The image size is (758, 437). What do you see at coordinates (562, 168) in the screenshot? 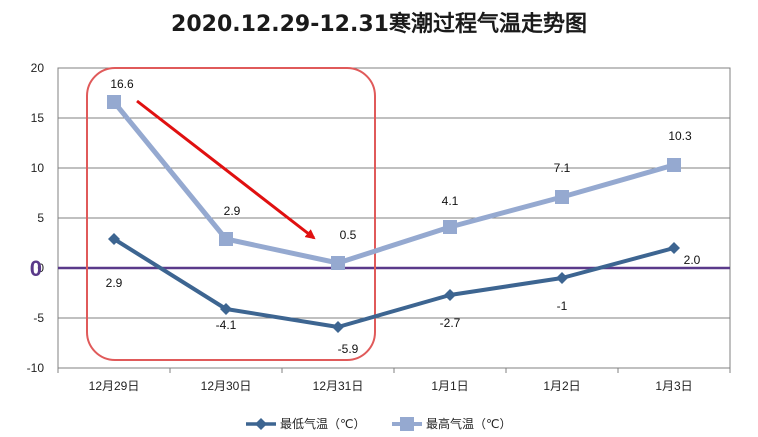
I see `data-label: 7.1` at bounding box center [562, 168].